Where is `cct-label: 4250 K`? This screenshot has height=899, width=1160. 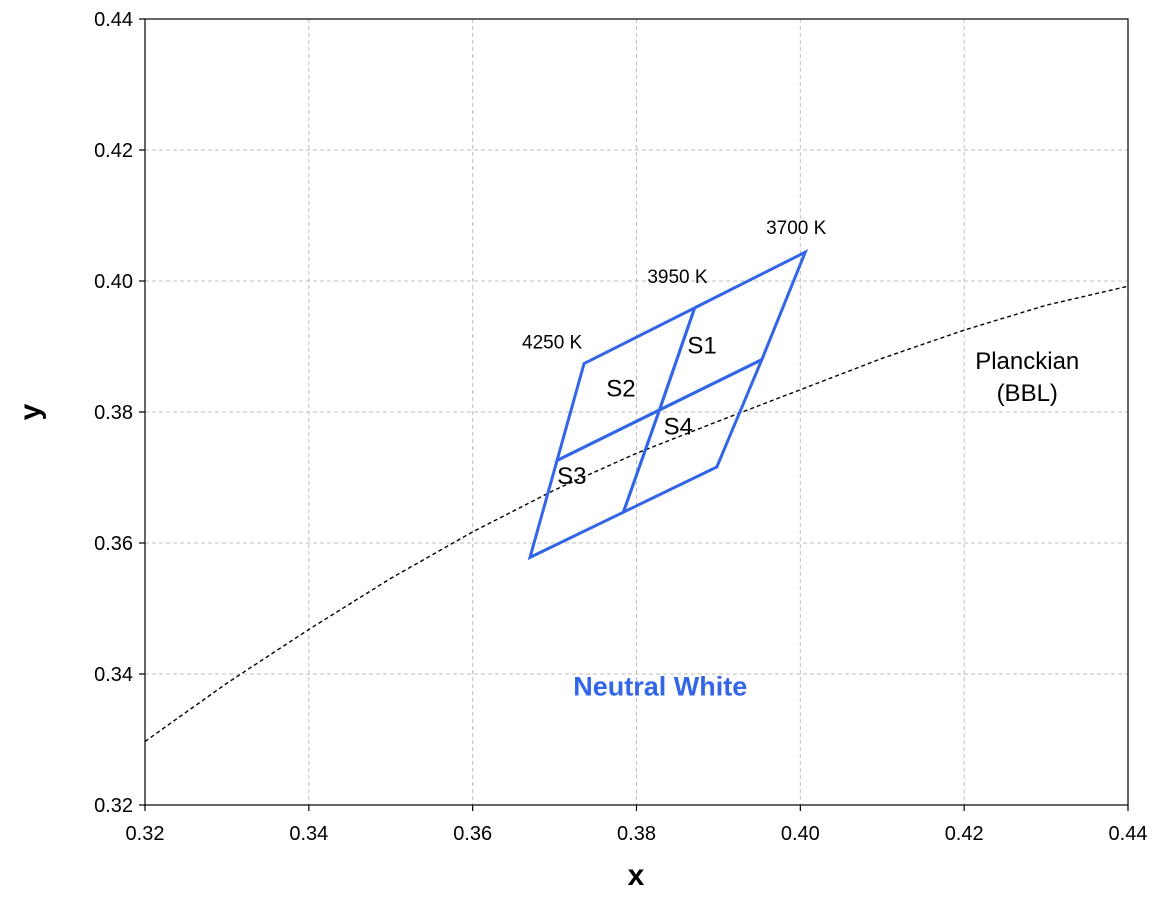 cct-label: 4250 K is located at coordinates (552, 342).